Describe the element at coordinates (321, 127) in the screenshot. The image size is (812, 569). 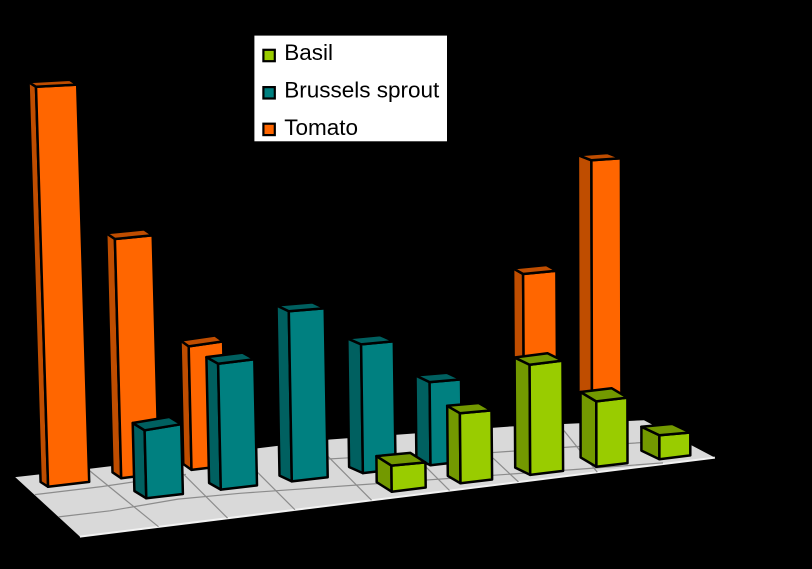
I see `svg-text: Tomato` at that location.